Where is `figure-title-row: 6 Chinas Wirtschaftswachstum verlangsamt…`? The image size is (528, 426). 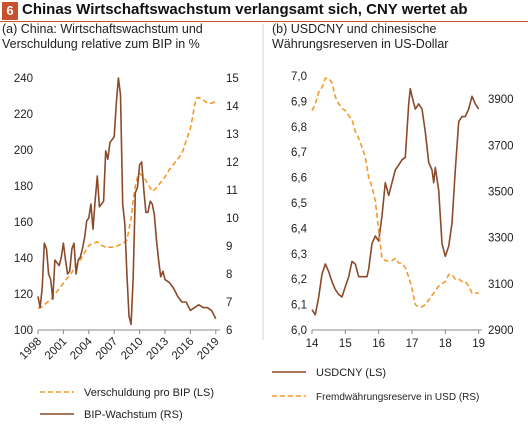 figure-title-row: 6 Chinas Wirtschaftswachstum verlangsamt… is located at coordinates (264, 11).